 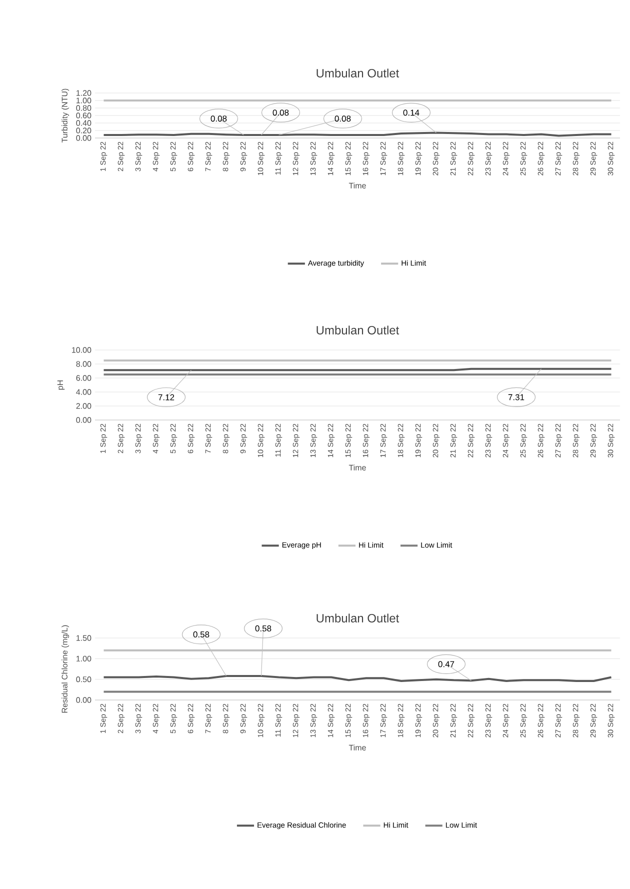 What do you see at coordinates (66, 669) in the screenshot?
I see `y-axis-title: Residual Chlorine (mg/L)` at bounding box center [66, 669].